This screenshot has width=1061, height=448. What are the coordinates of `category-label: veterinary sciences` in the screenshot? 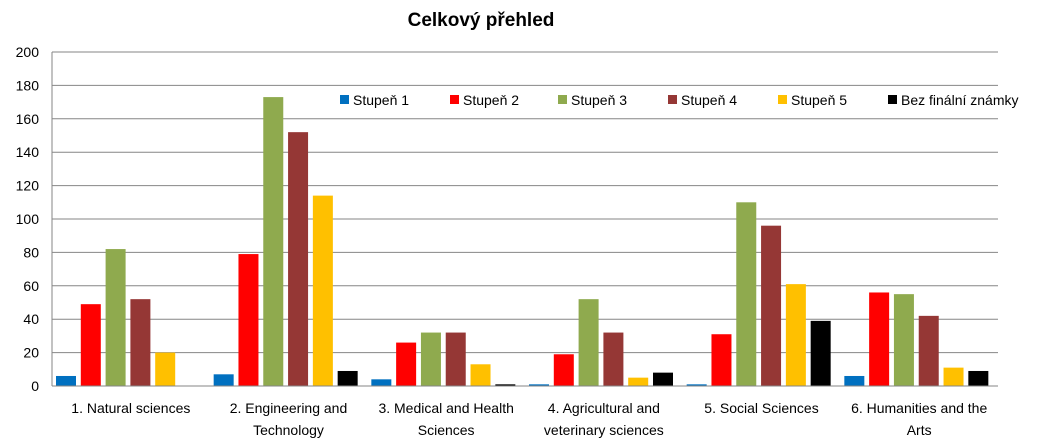 It's located at (604, 430).